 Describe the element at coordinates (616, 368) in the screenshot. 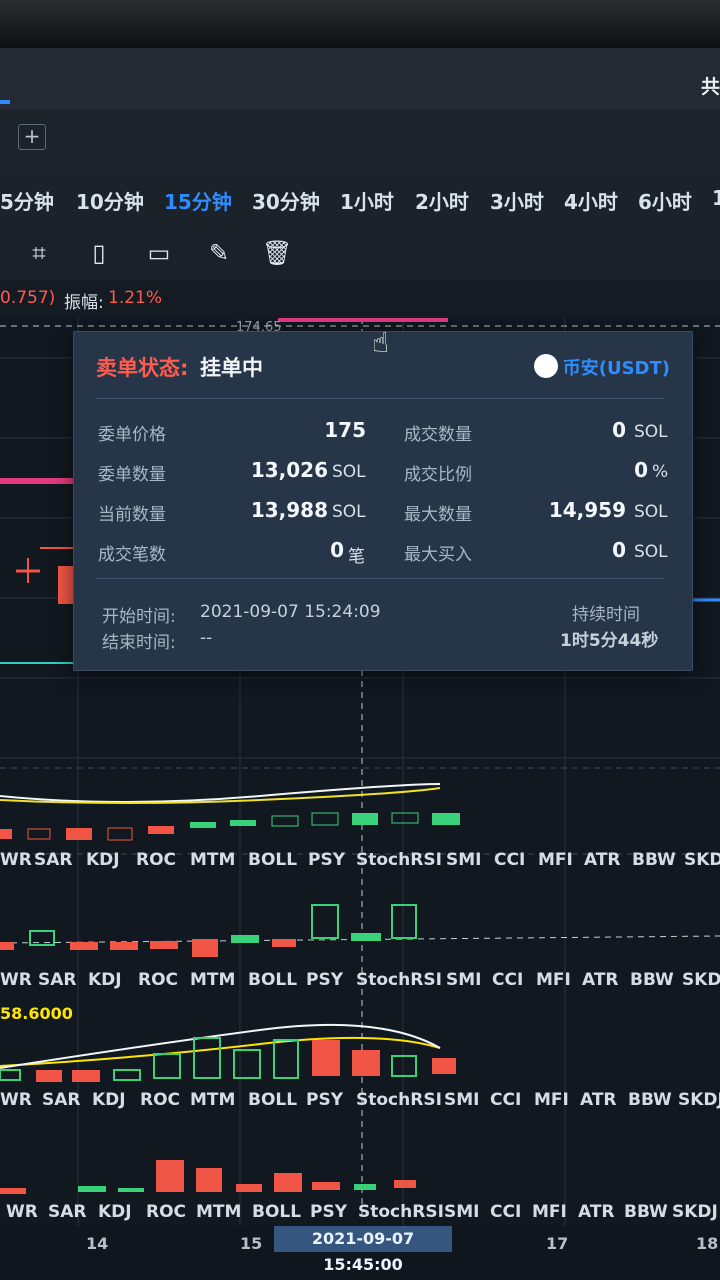

I see `exchange-label: 币安(USDT)` at that location.